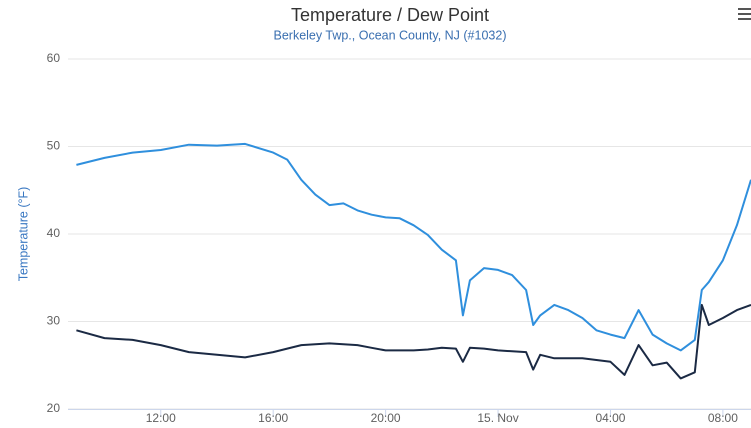 This screenshot has width=751, height=428. Describe the element at coordinates (54, 233) in the screenshot. I see `y-tick-label: 40` at that location.